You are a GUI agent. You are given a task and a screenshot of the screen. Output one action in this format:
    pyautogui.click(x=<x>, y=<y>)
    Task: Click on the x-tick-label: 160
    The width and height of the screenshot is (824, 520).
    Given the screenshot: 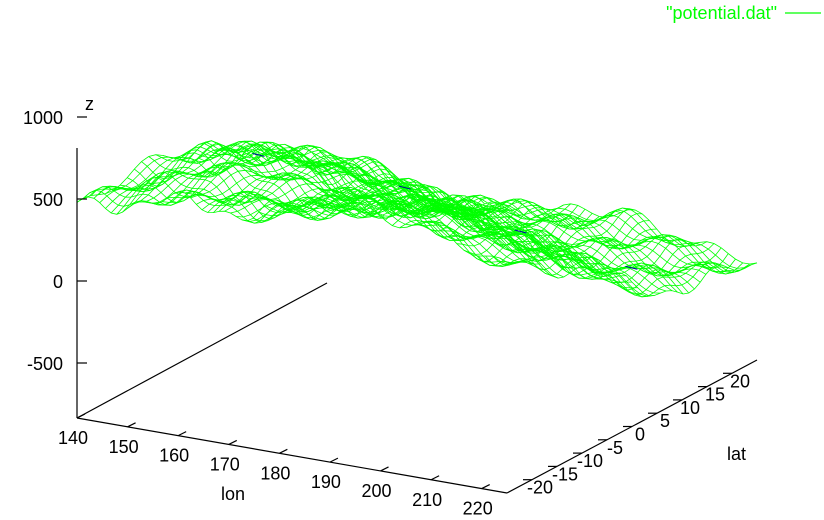 What is the action you would take?
    pyautogui.click(x=174, y=456)
    